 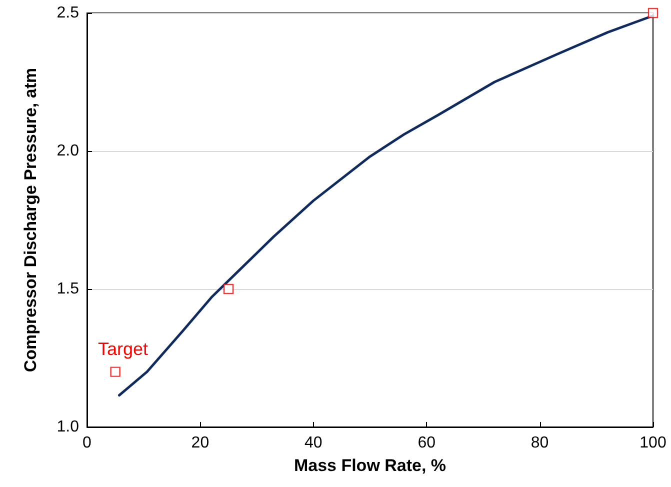 I want to click on x-tick-label: 20, so click(x=200, y=443).